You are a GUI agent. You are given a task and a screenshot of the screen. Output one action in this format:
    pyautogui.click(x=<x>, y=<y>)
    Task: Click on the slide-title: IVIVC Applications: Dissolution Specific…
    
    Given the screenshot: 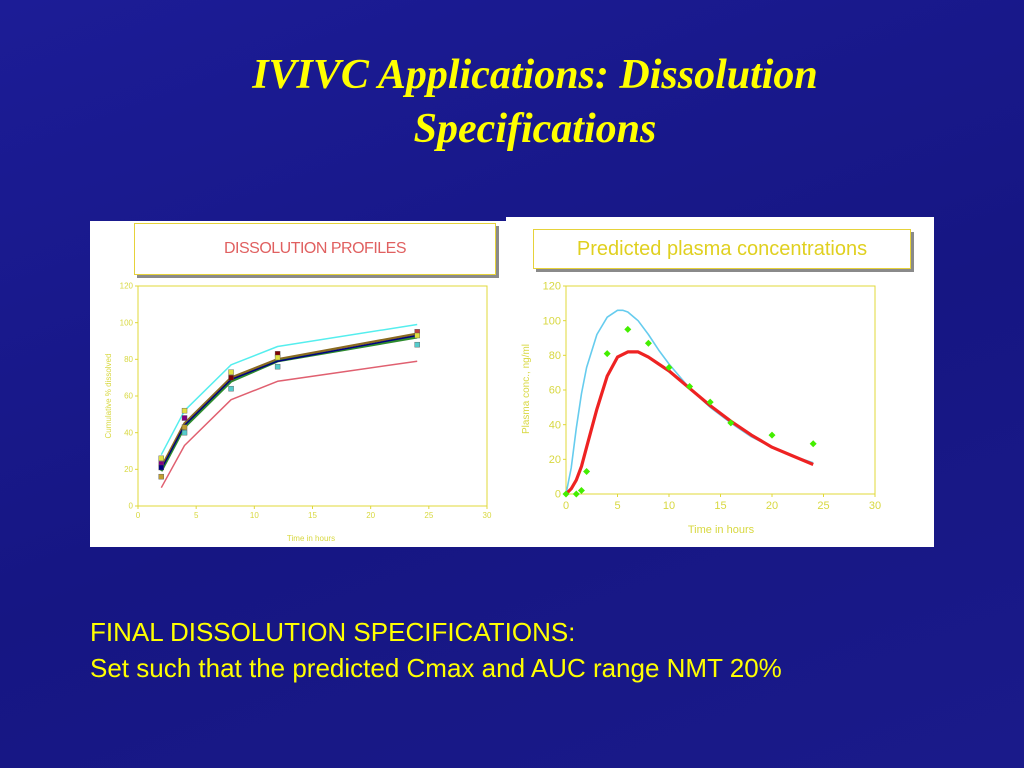 What is the action you would take?
    pyautogui.click(x=535, y=102)
    